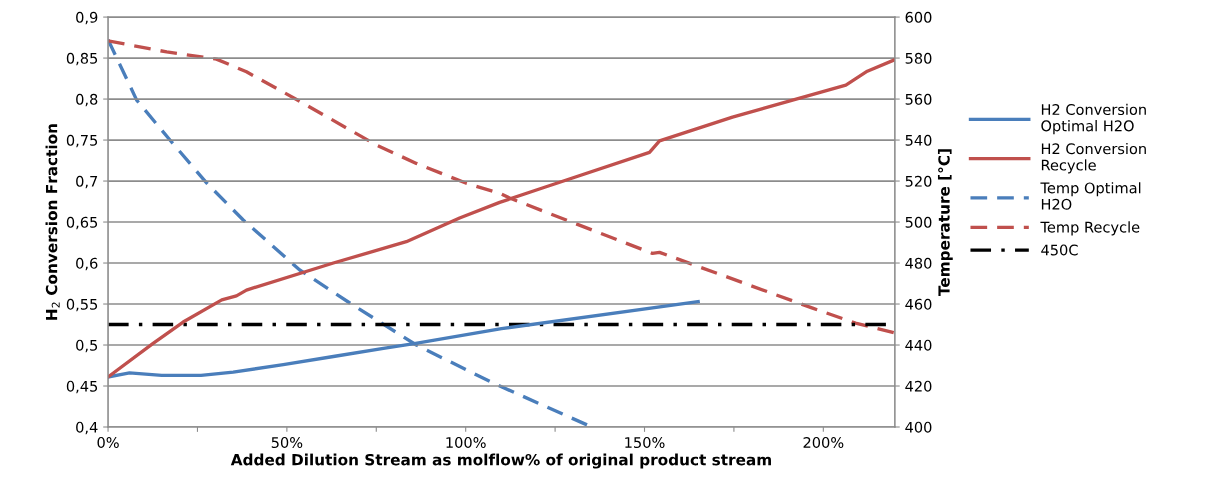  I want to click on y-tick-label: 0,45, so click(82, 387).